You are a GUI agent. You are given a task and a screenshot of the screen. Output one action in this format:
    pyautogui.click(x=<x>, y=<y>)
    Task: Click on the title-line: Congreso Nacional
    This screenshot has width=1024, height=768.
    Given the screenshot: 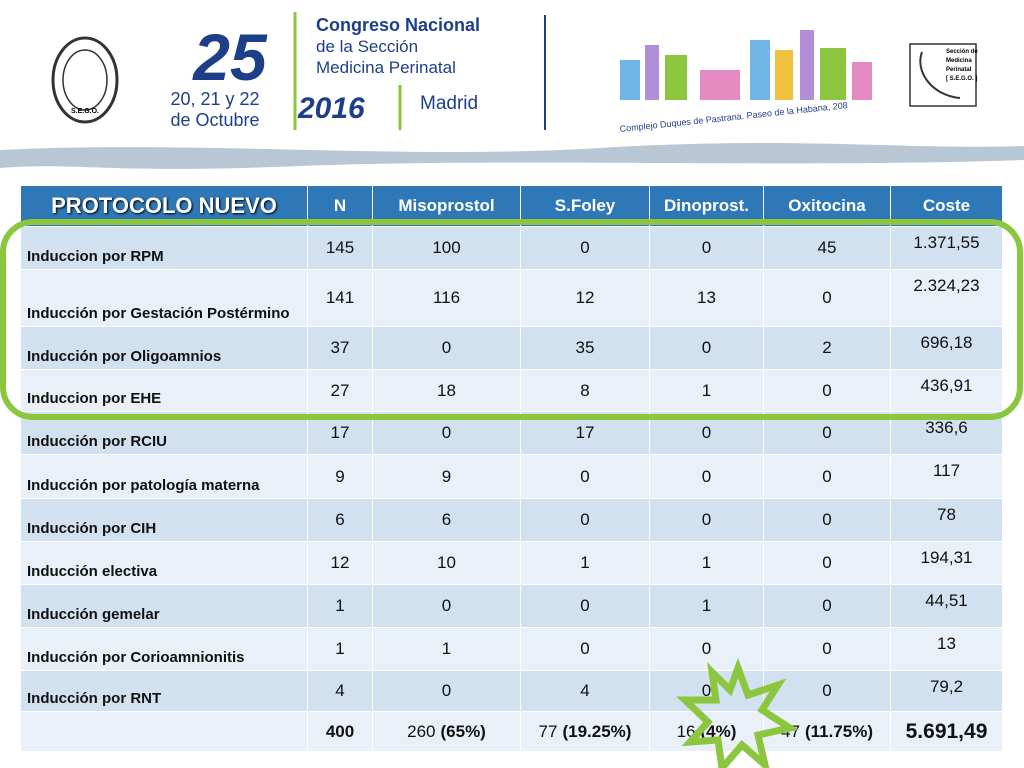 What is the action you would take?
    pyautogui.click(x=398, y=25)
    